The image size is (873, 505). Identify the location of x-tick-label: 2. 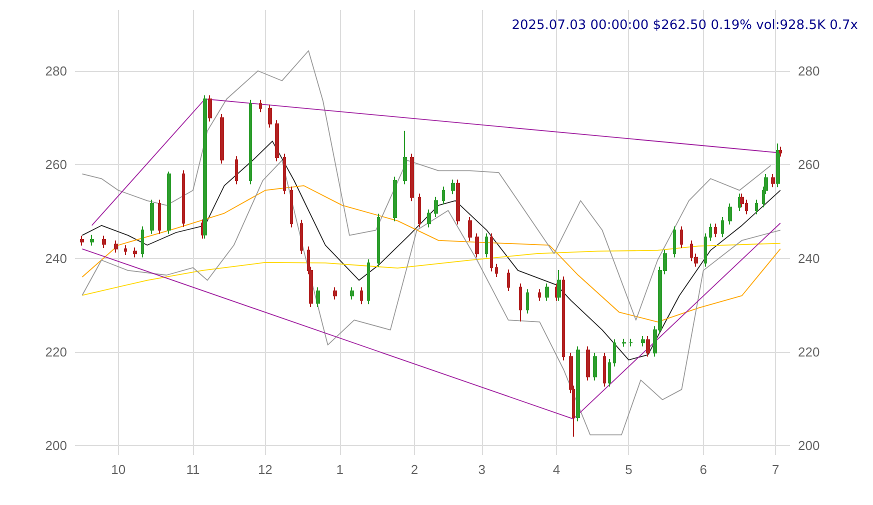
(414, 469).